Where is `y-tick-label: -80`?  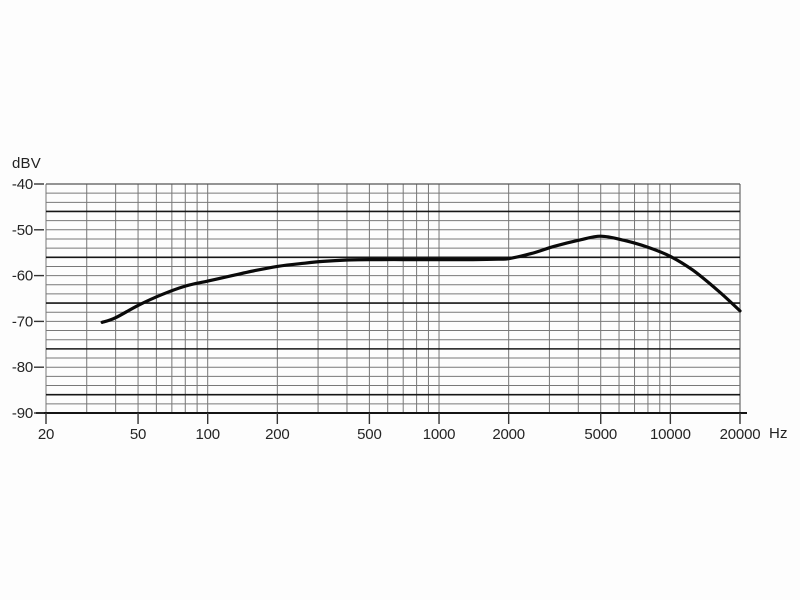 y-tick-label: -80 is located at coordinates (22, 367).